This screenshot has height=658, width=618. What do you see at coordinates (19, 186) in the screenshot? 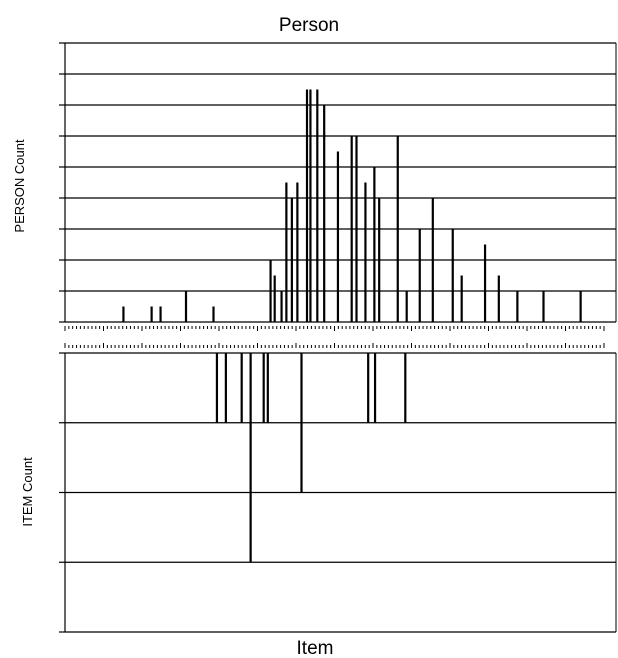
I see `person-count-axis-label: PERSON Count` at bounding box center [19, 186].